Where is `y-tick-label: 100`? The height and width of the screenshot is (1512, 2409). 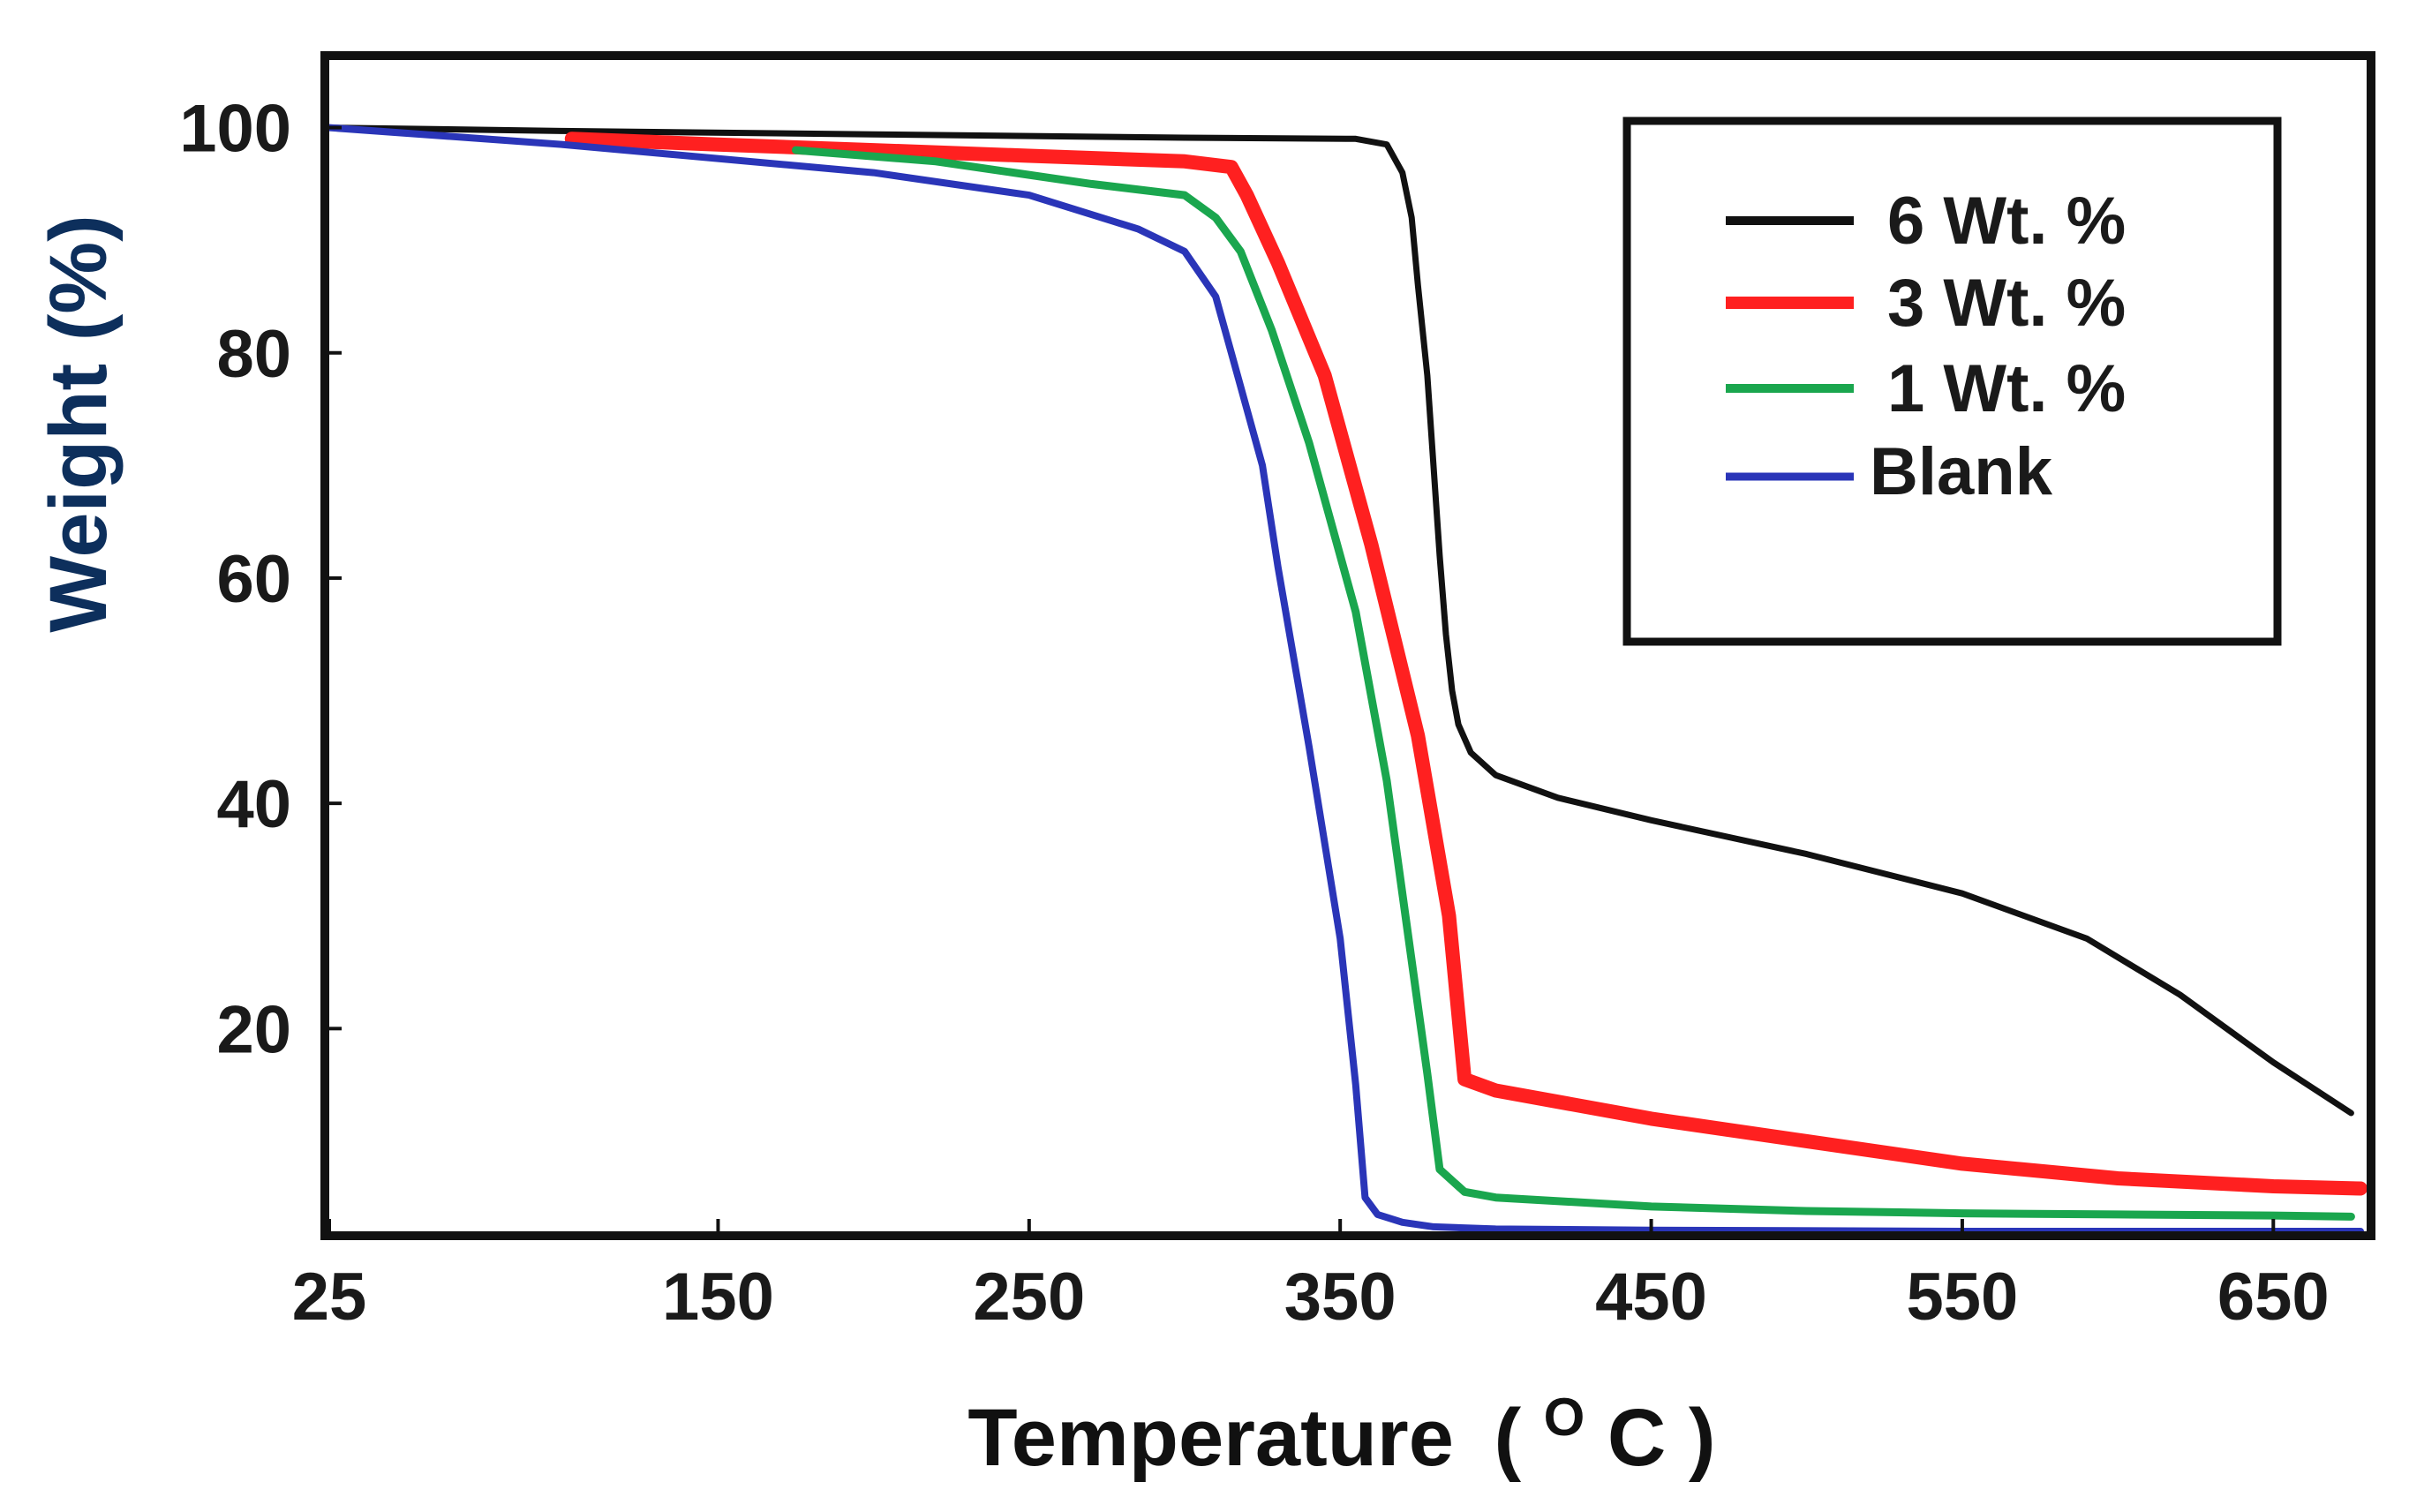 y-tick-label: 100 is located at coordinates (235, 129).